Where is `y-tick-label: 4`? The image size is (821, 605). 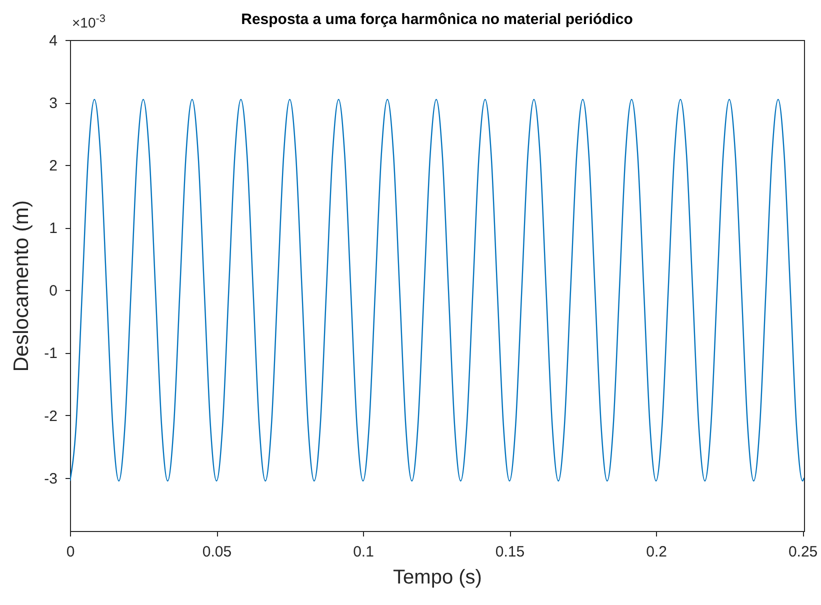
y-tick-label: 4 is located at coordinates (53, 41).